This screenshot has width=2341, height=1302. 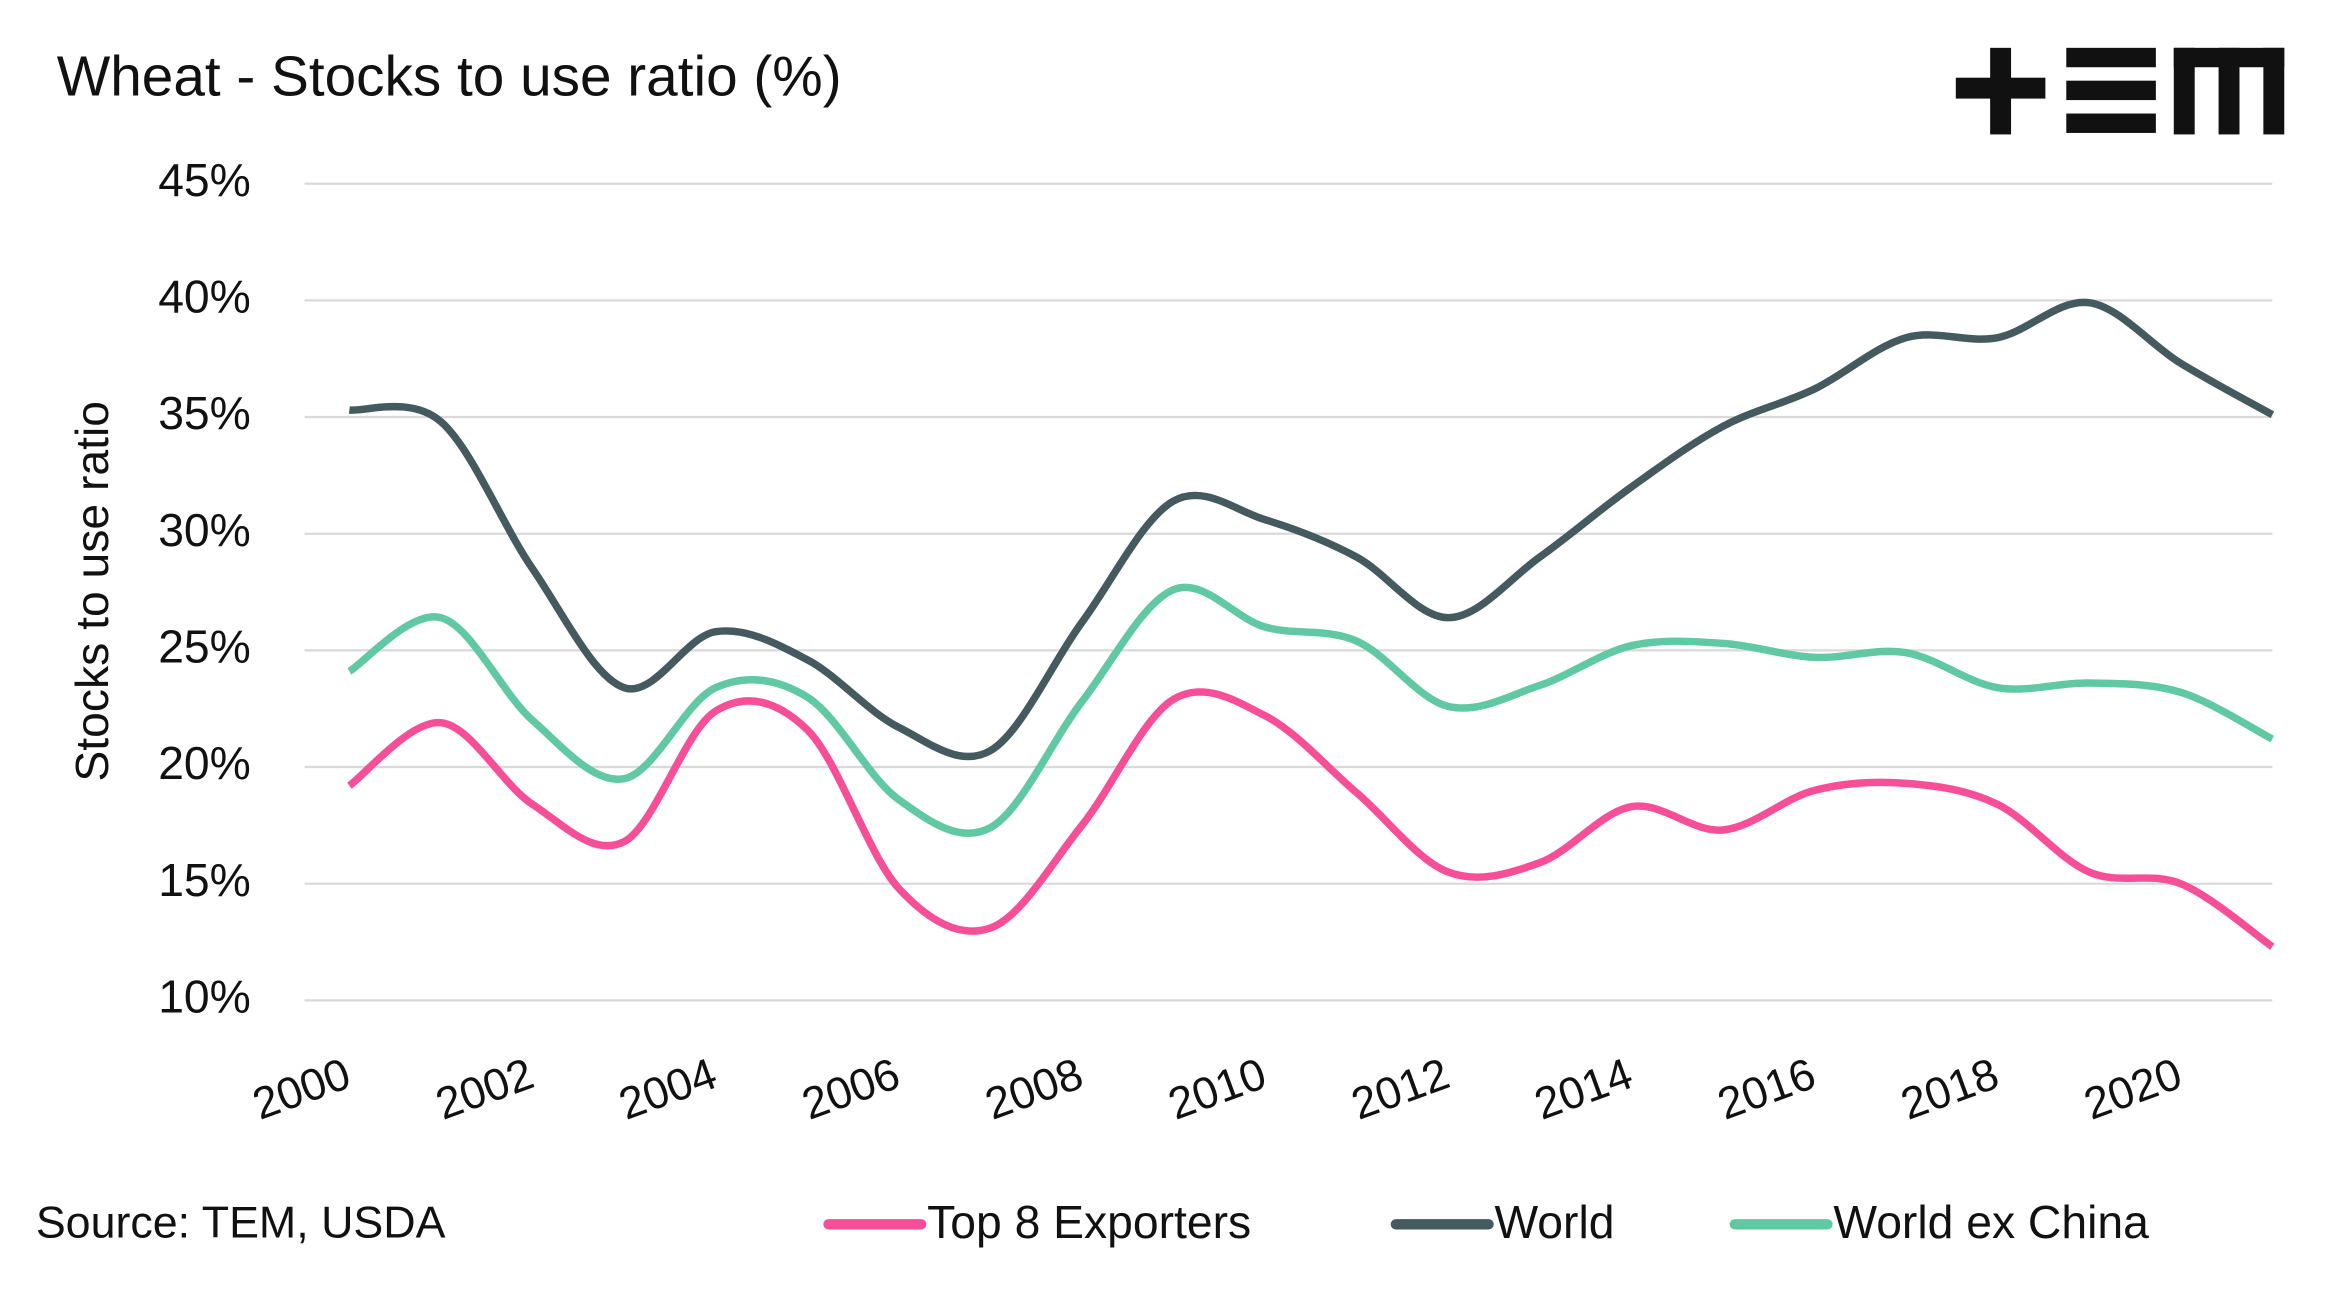 I want to click on y-tick-label: 40%, so click(x=204, y=297).